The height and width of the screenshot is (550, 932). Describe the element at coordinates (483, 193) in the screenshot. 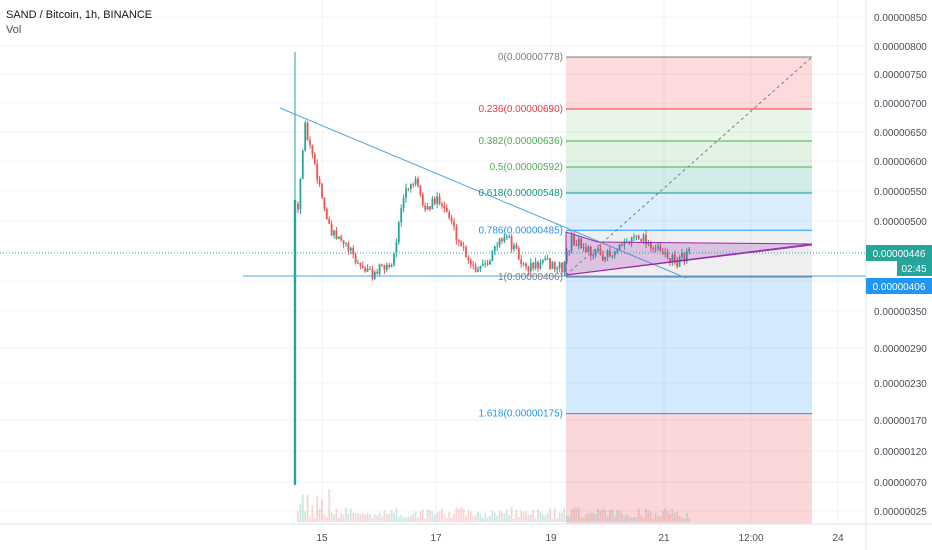

I see `descending-trendline` at that location.